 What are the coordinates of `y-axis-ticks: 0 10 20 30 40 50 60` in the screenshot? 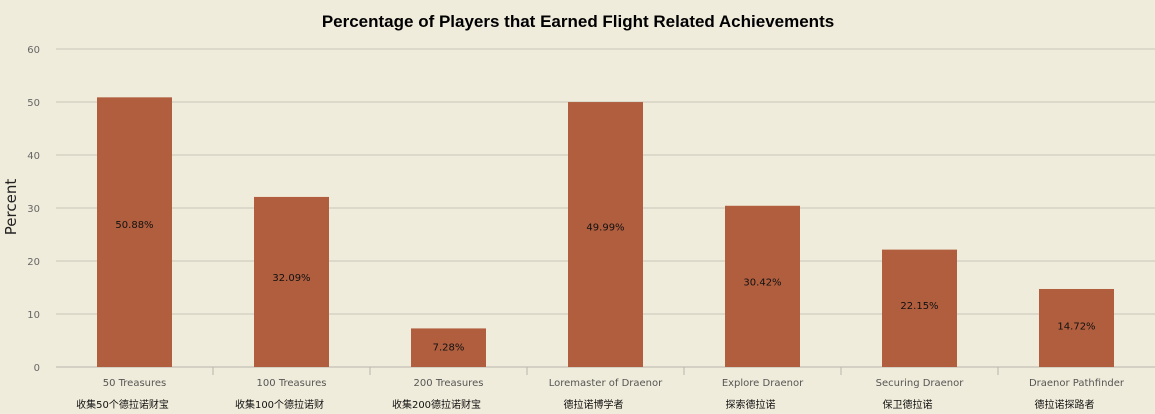 It's located at (33, 209).